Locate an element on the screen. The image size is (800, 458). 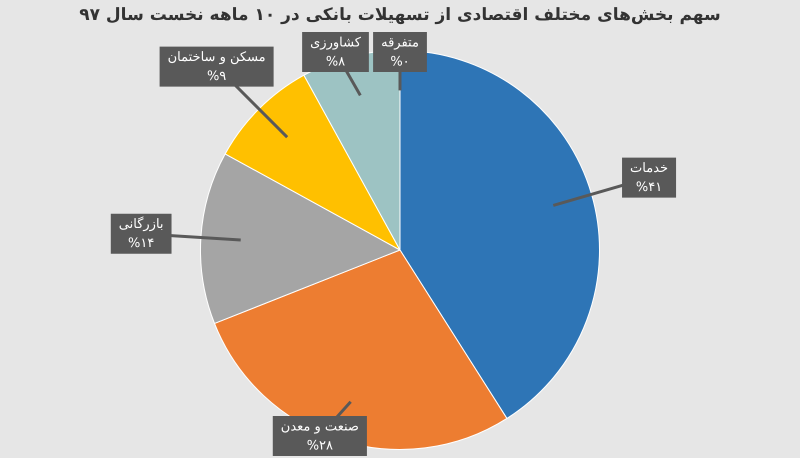
slice-label: خدمات is located at coordinates (649, 168).